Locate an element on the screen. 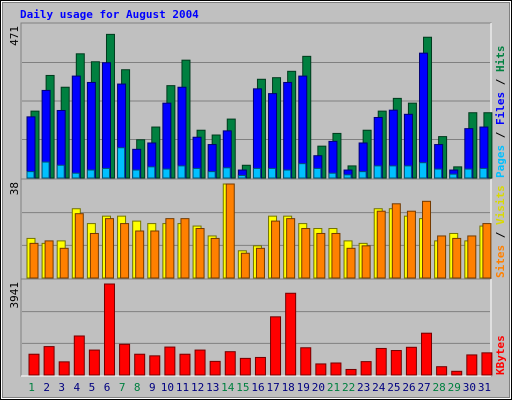 The width and height of the screenshot is (512, 400). x-tick-label-day-7: 7 is located at coordinates (122, 387).